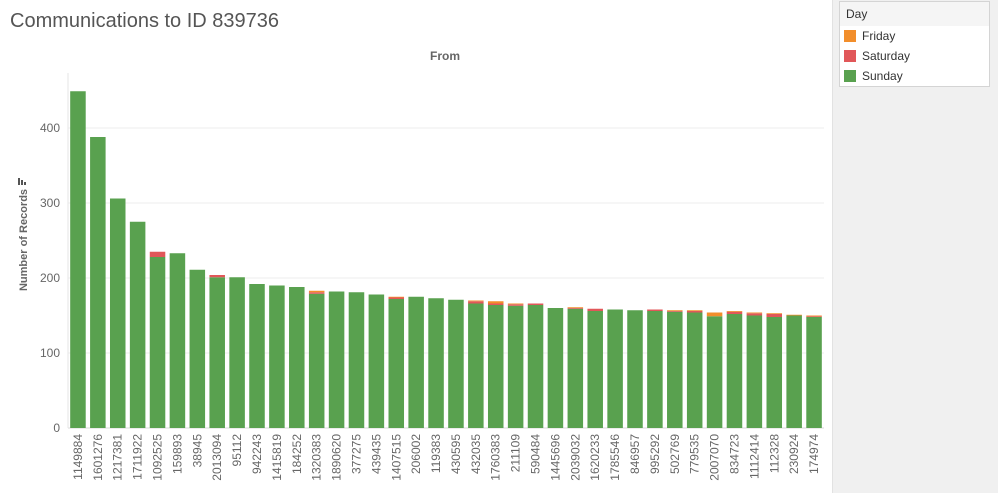  Describe the element at coordinates (317, 457) in the screenshot. I see `x-tick-label: 1320383` at that location.